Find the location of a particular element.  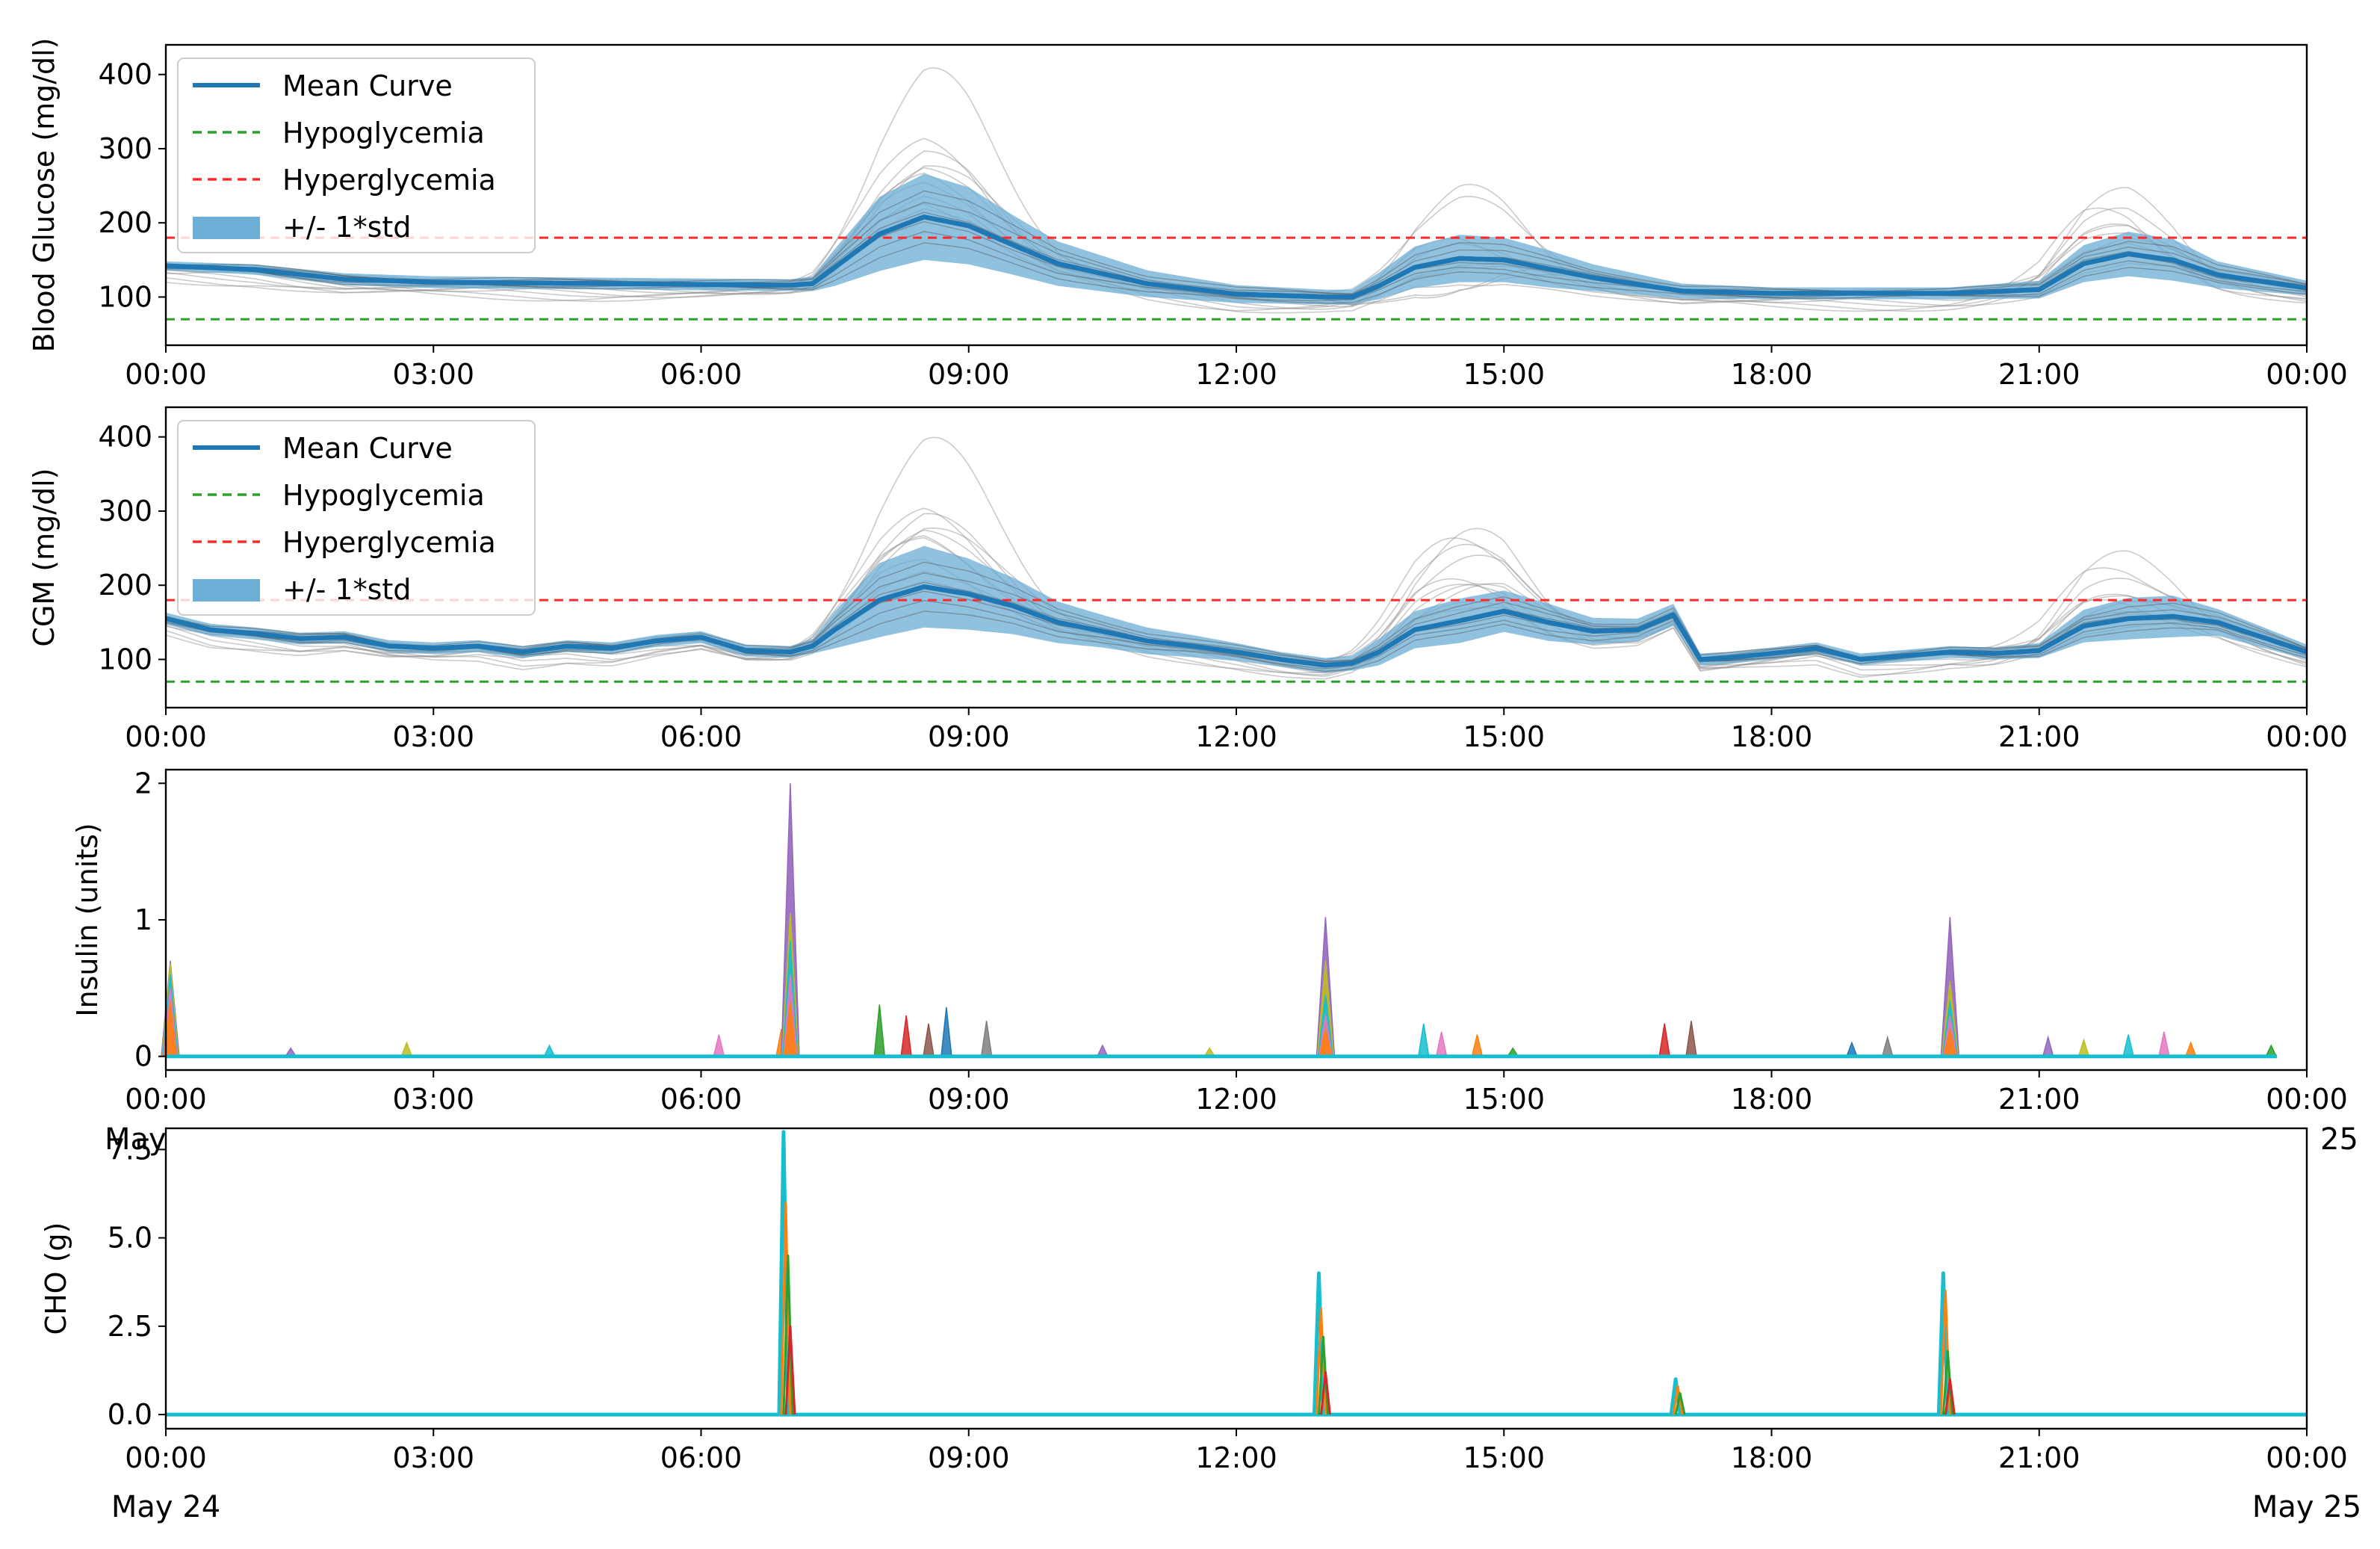

bg-y-axis-label: Blood Glucose (mg/dl) is located at coordinates (44, 194).